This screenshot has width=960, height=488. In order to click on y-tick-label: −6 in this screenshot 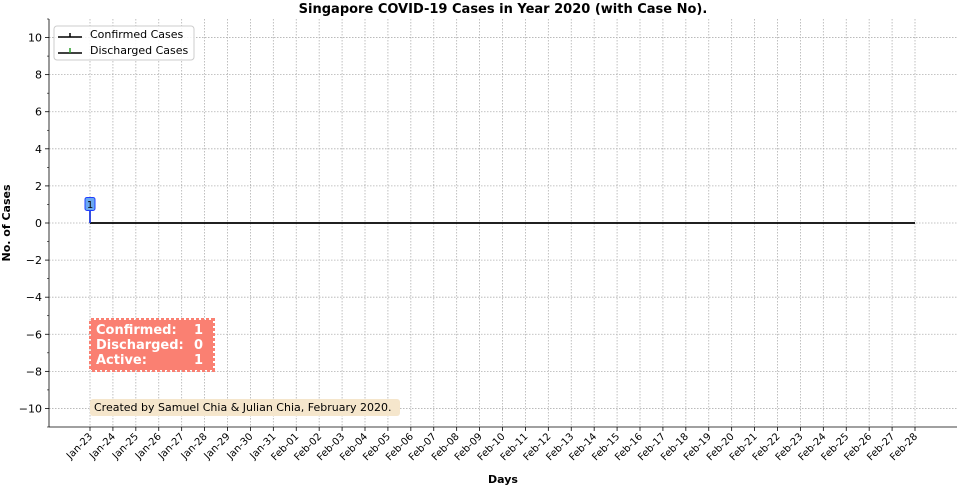, I will do `click(34, 334)`.